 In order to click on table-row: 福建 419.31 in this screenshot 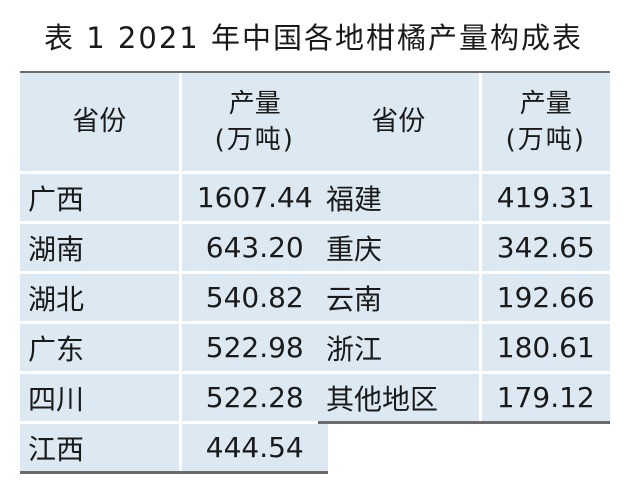, I will do `click(464, 198)`.